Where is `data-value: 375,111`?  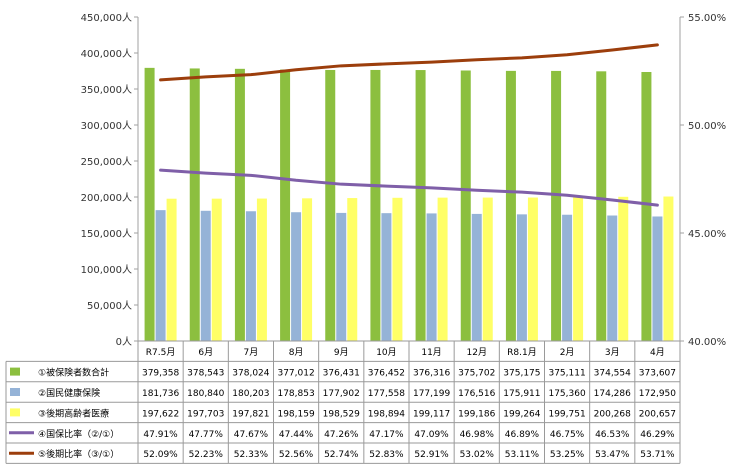
data-value: 375,111 is located at coordinates (566, 374).